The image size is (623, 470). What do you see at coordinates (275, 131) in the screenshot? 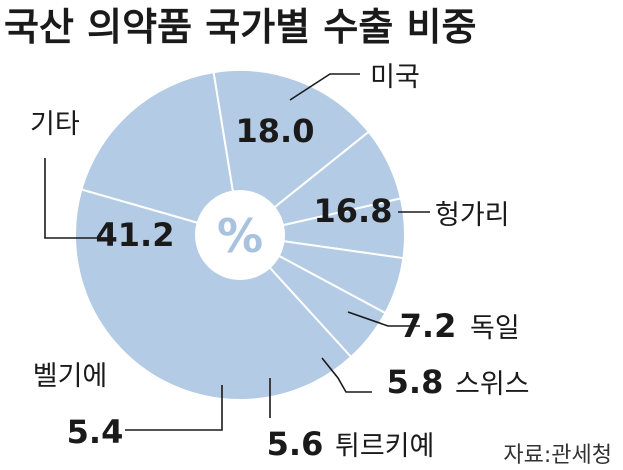
I see `slice-value-label: 18.0` at bounding box center [275, 131].